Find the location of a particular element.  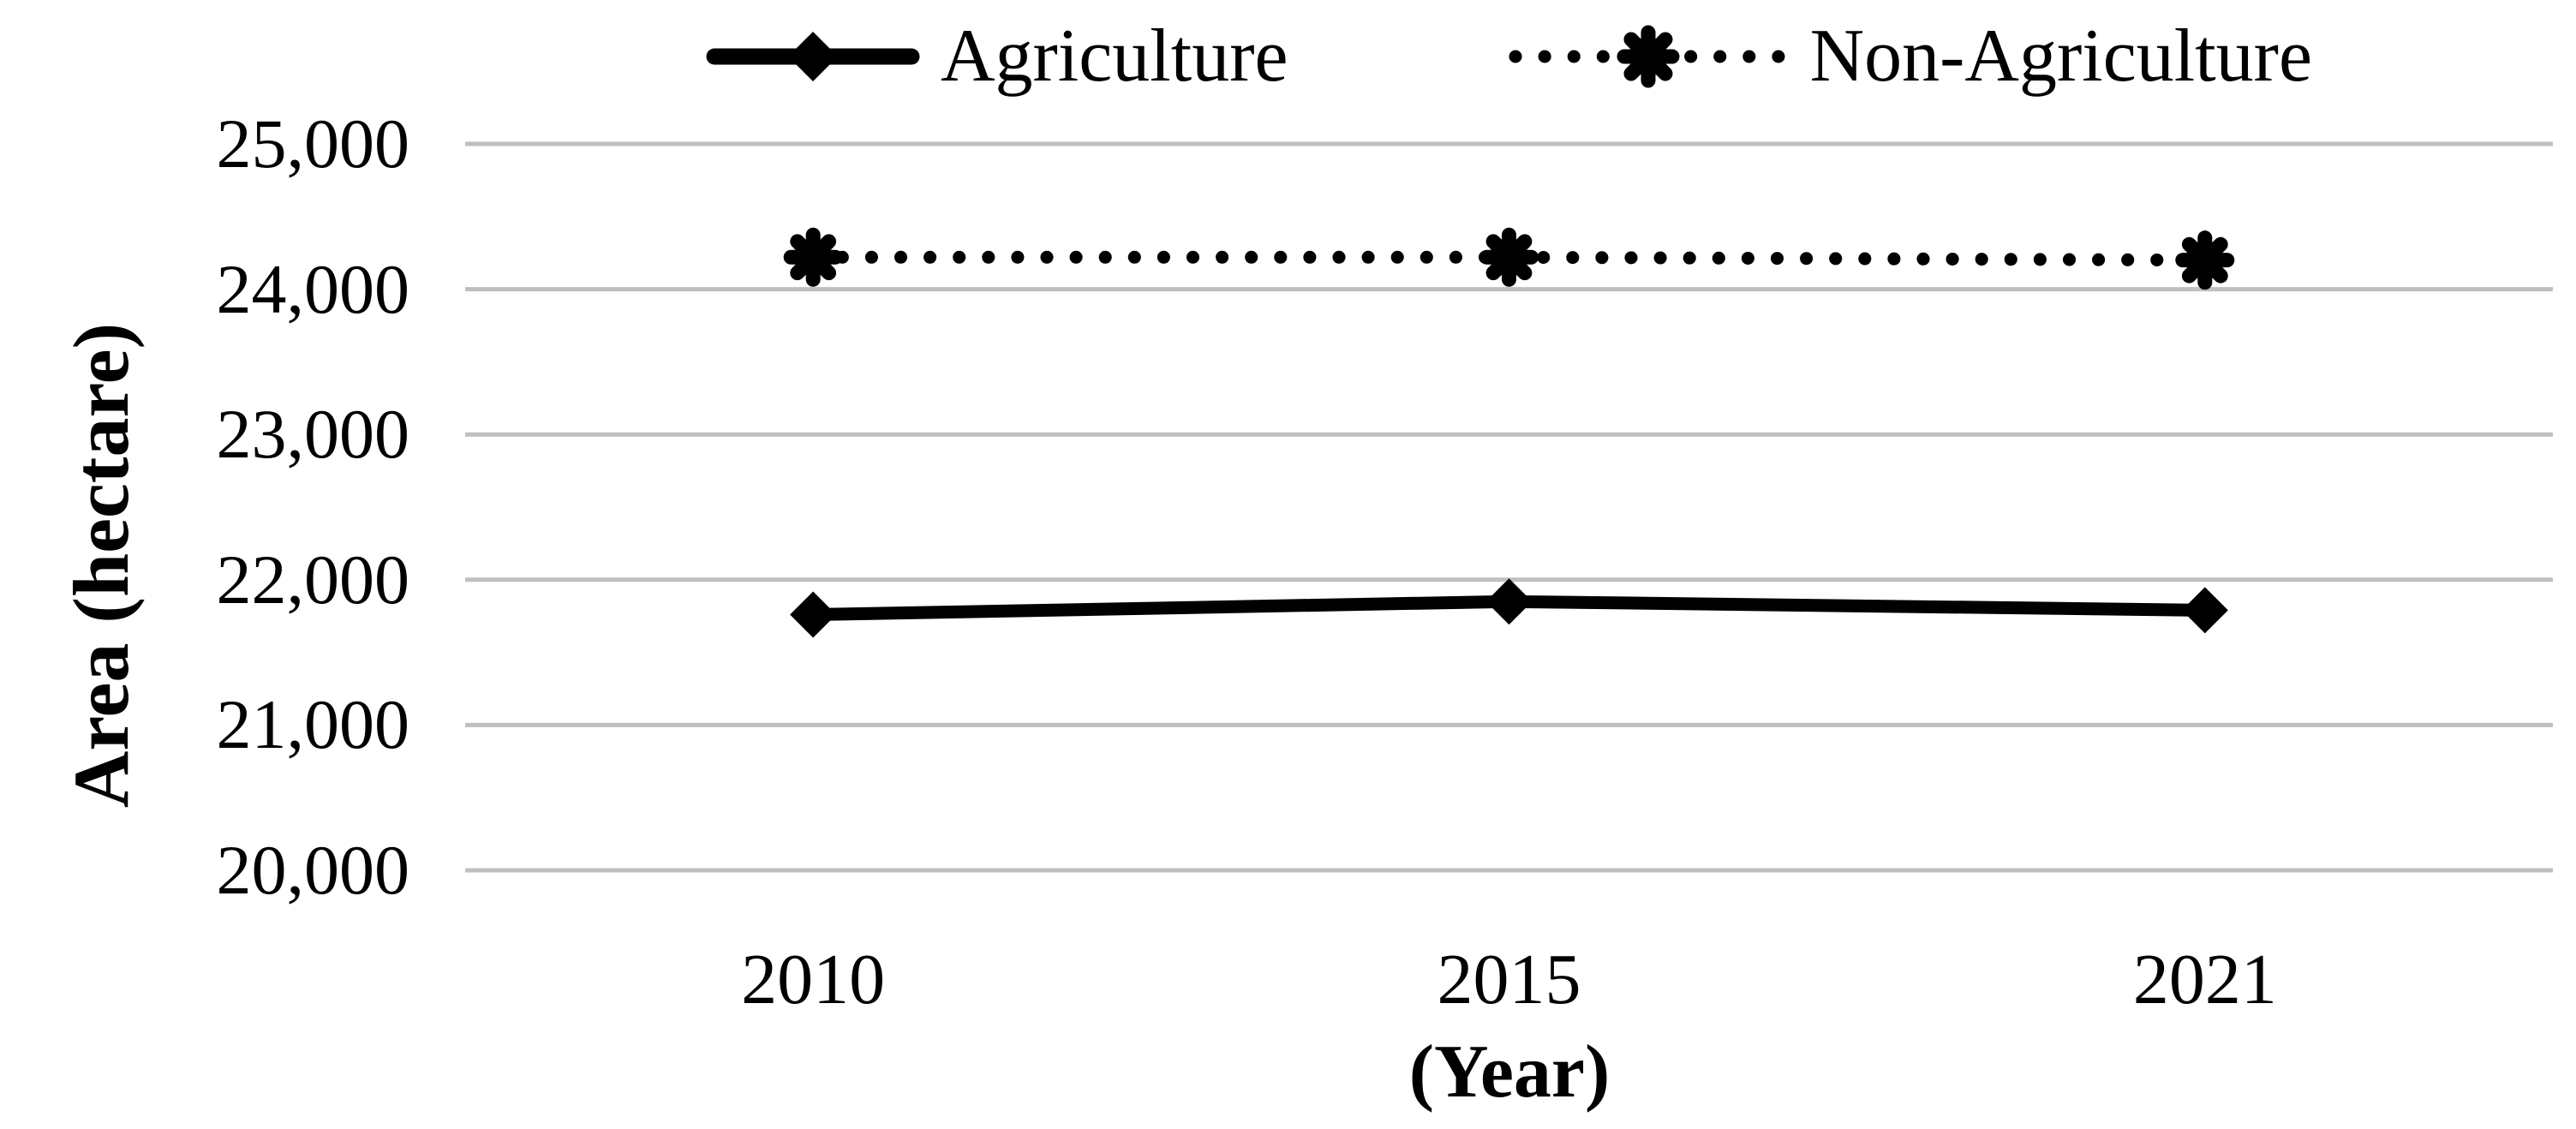

dotted-line-star-marker-icon is located at coordinates (1649, 57).